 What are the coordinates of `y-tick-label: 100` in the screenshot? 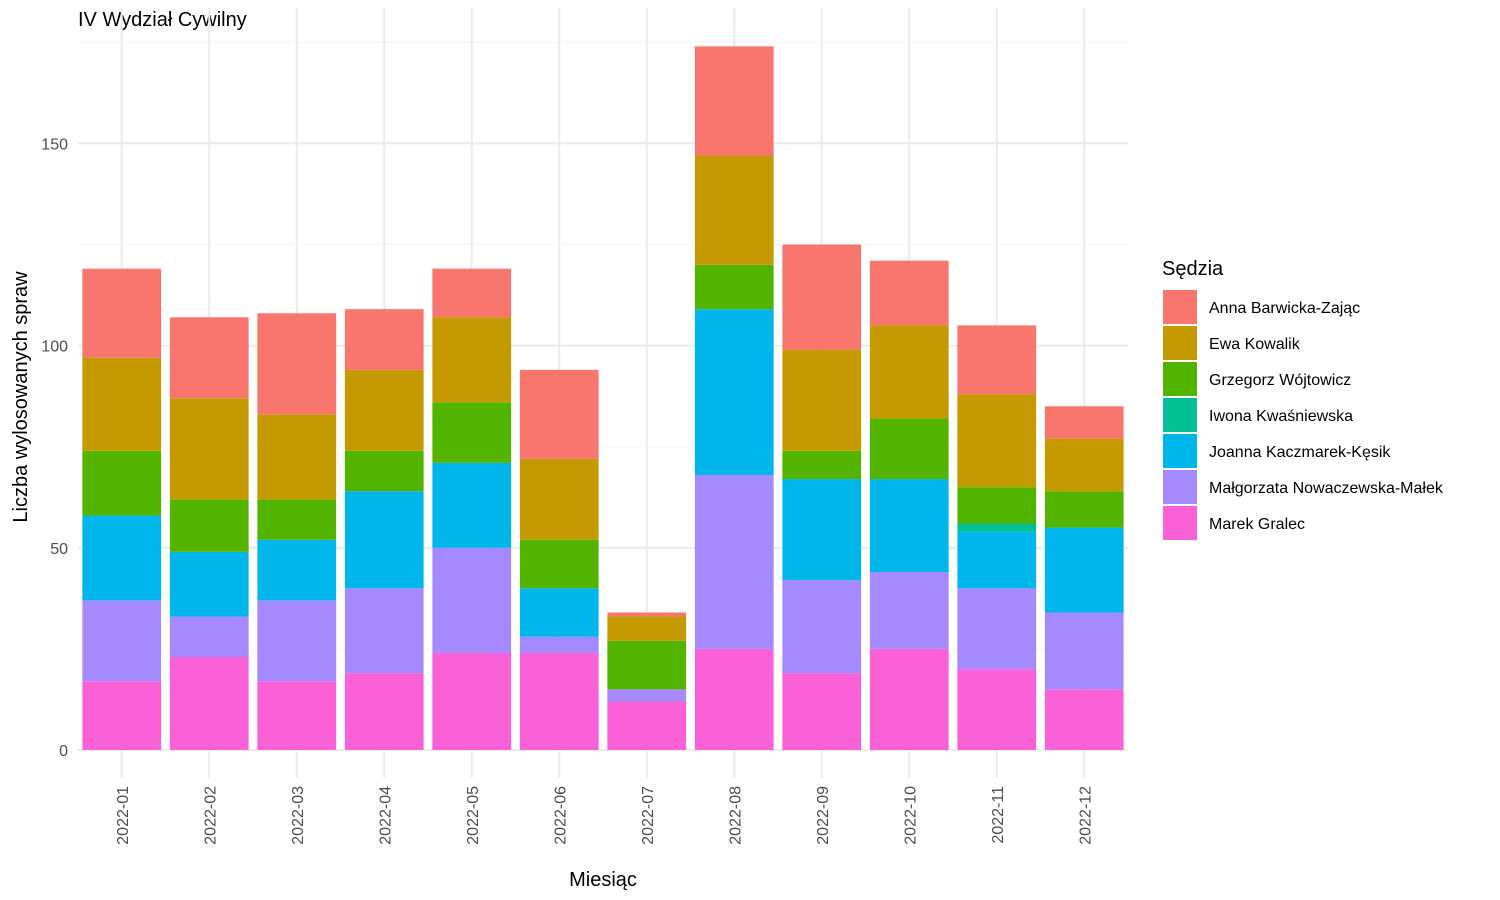 It's located at (54, 347).